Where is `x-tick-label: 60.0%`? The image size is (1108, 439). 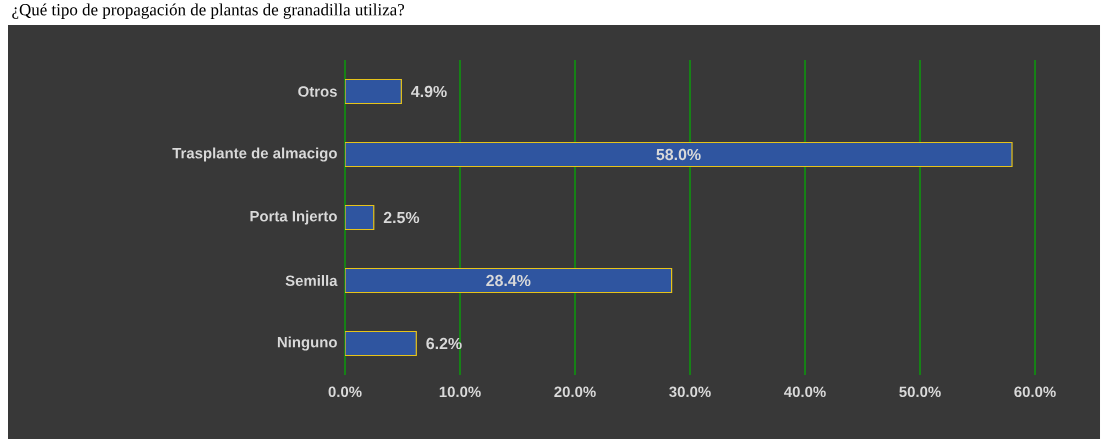
x-tick-label: 60.0% is located at coordinates (1035, 392).